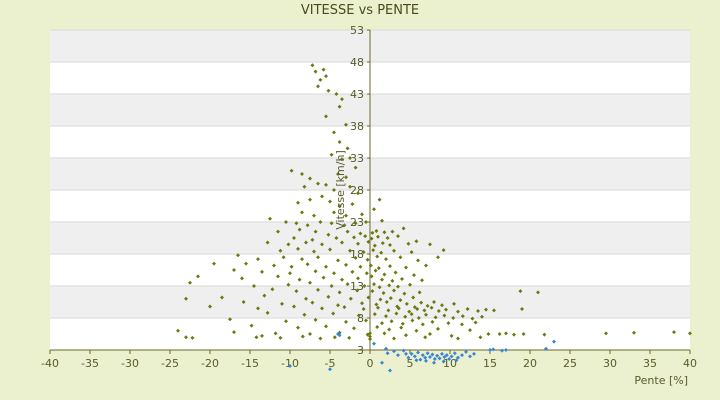 The image size is (720, 400). What do you see at coordinates (357, 30) in the screenshot?
I see `y-tick-label: 53` at bounding box center [357, 30].